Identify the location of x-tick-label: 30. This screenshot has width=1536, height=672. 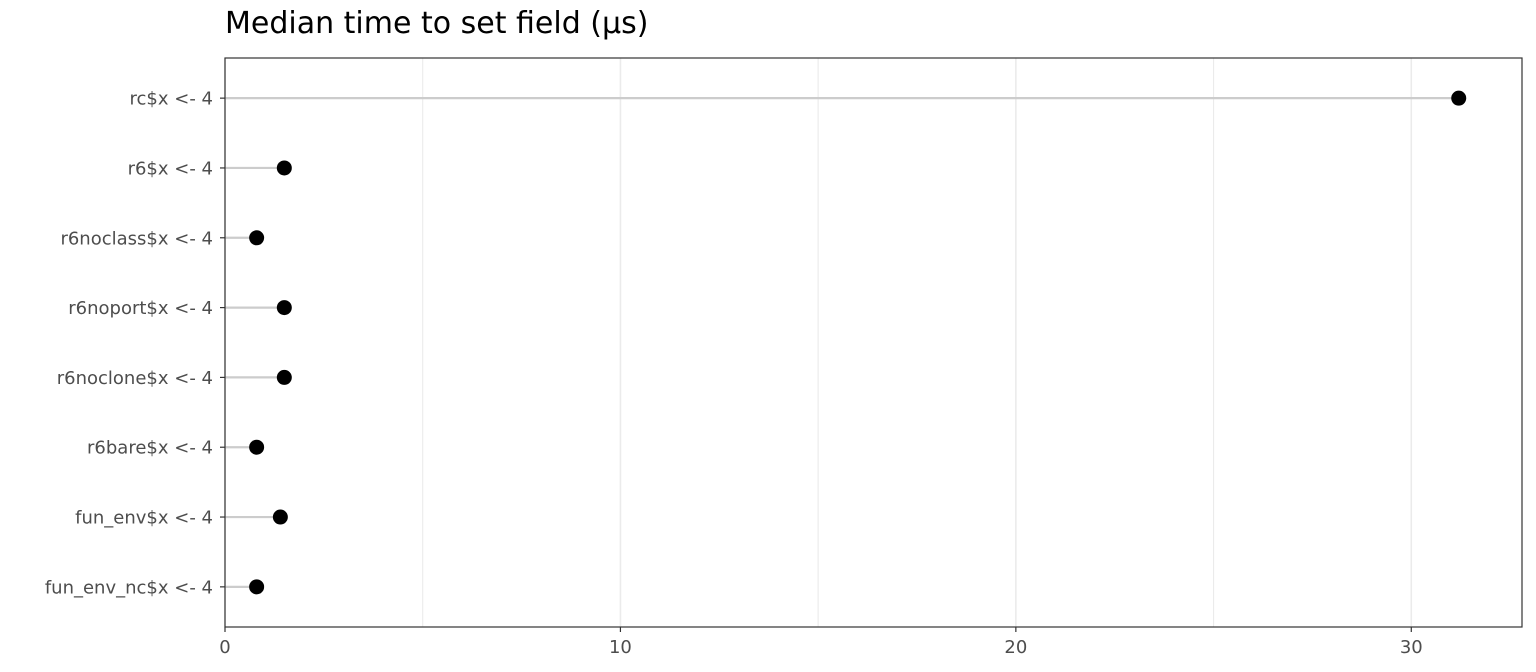
(1411, 647).